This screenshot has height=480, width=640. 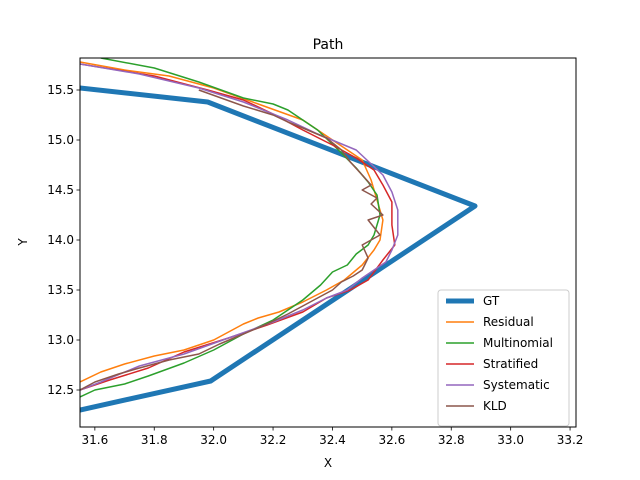 I want to click on x-tick-label: 32.0, so click(x=213, y=440).